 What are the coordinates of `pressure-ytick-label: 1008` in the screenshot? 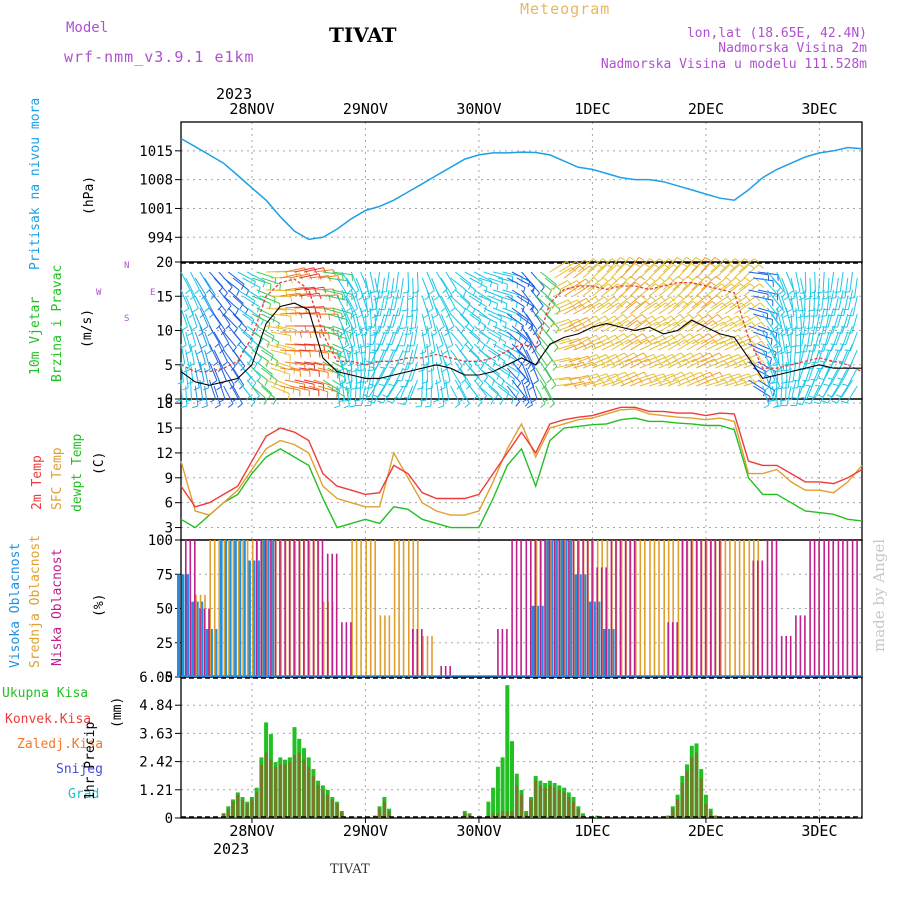 It's located at (156, 181).